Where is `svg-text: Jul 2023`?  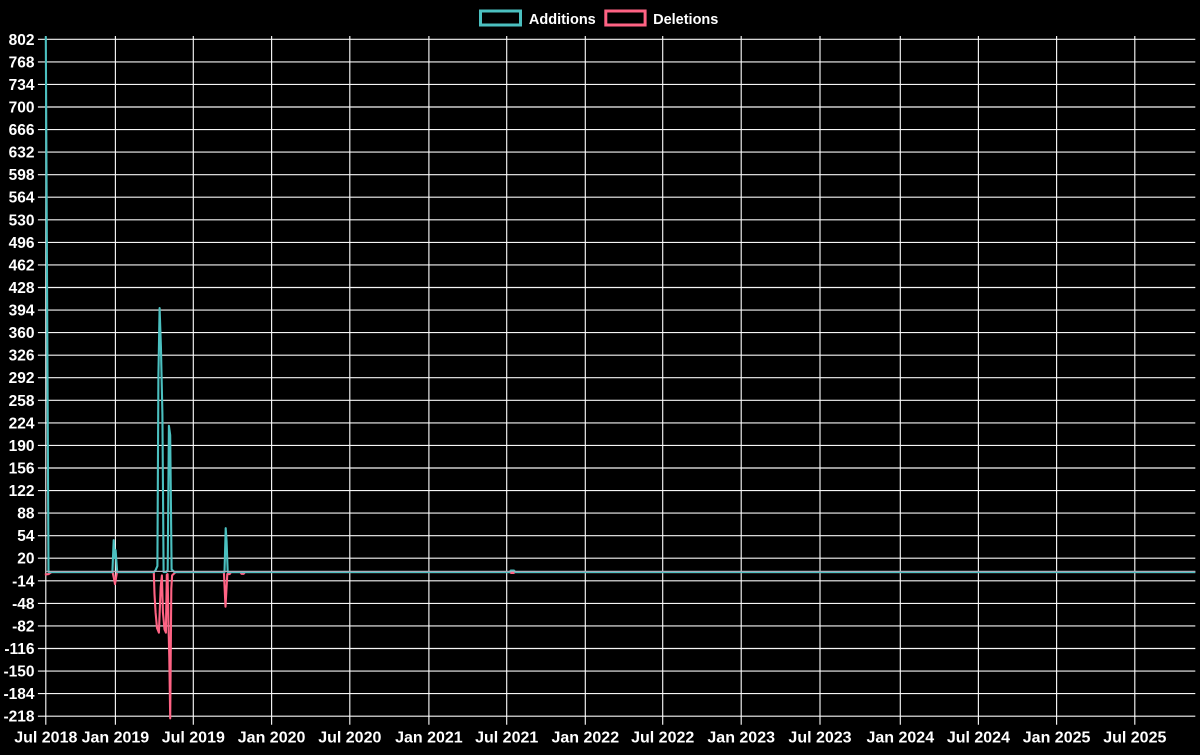
svg-text: Jul 2023 is located at coordinates (819, 738).